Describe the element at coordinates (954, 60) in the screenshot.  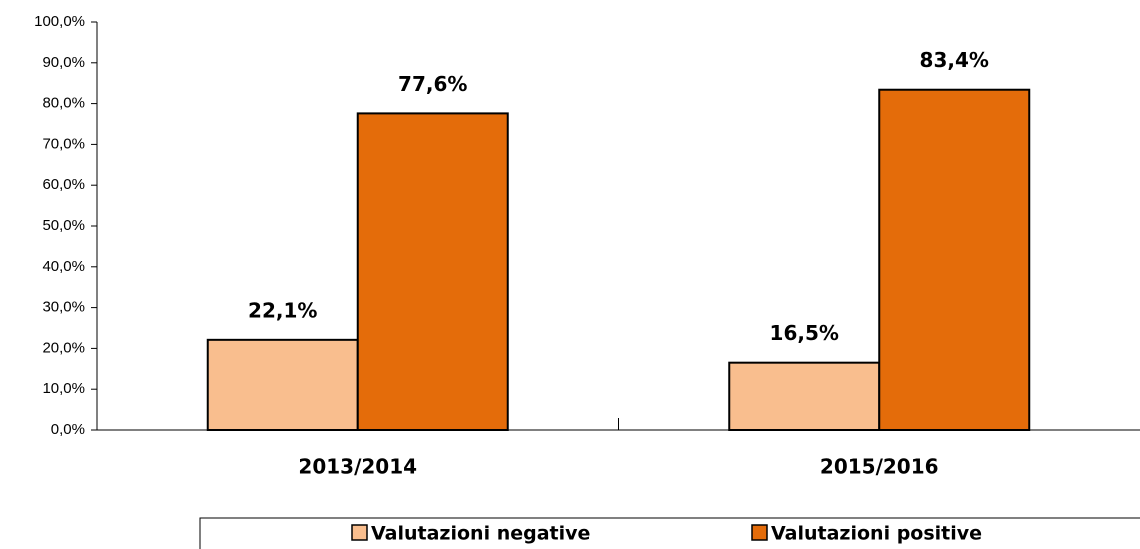
I see `value-label: 83,4%` at that location.